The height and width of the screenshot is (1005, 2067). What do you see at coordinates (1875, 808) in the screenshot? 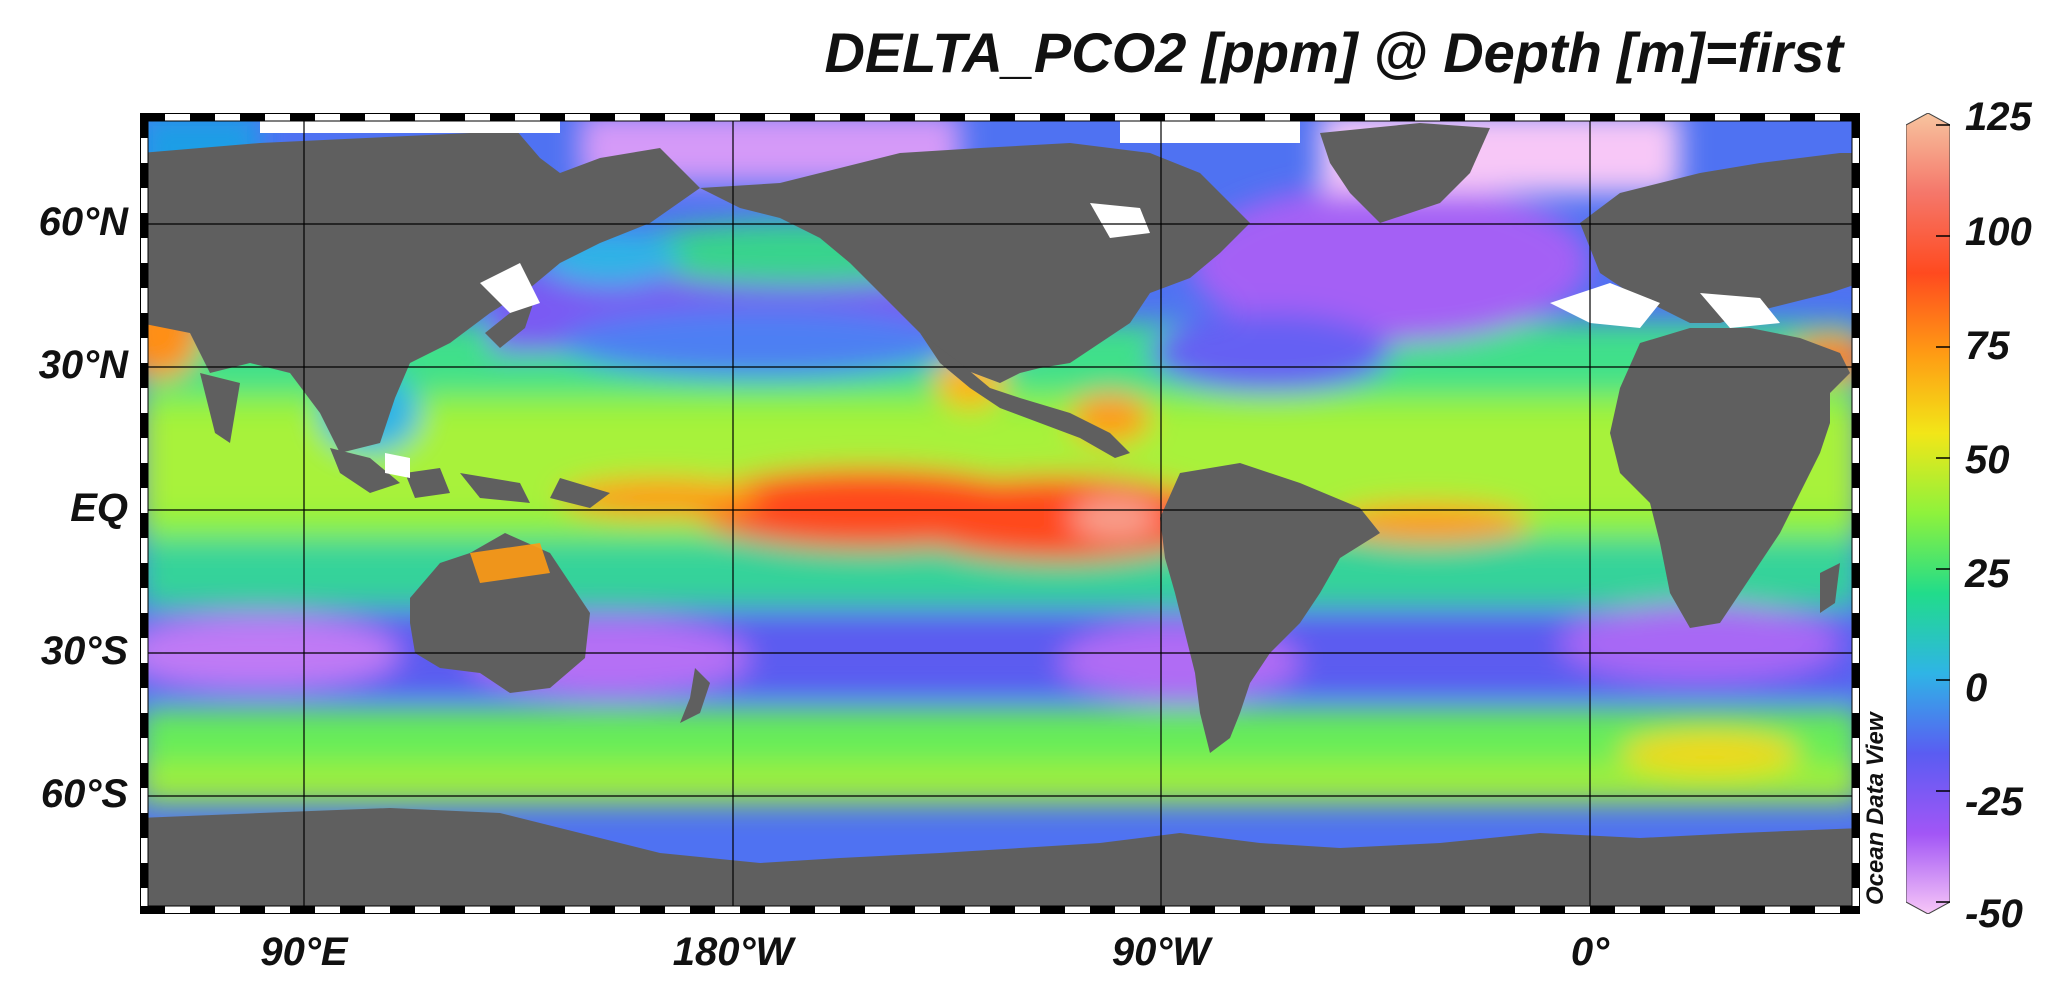
I see `ocean-data-view-label: Ocean Data View` at bounding box center [1875, 808].